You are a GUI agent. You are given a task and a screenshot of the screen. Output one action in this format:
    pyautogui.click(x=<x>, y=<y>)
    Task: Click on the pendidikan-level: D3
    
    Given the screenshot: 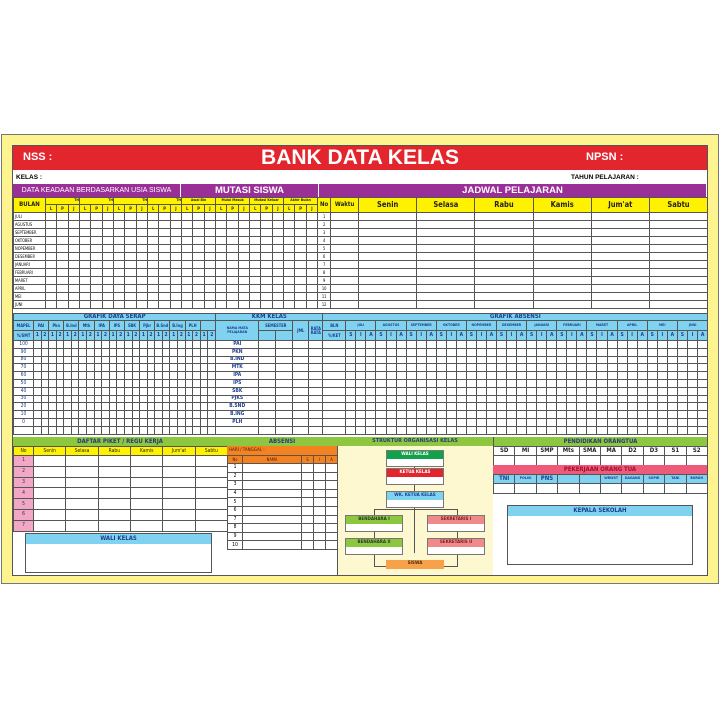 What is the action you would take?
    pyautogui.click(x=654, y=451)
    